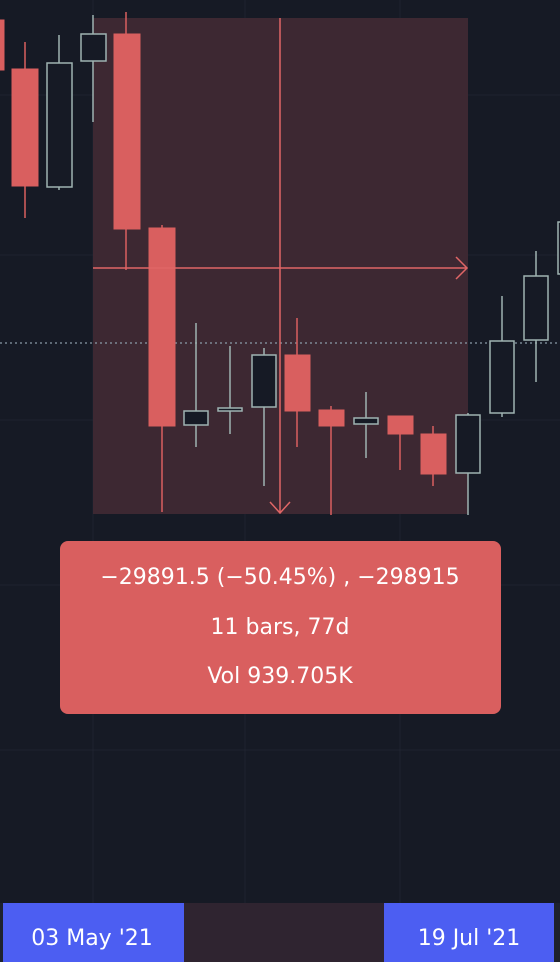 The image size is (560, 962). What do you see at coordinates (284, 932) in the screenshot?
I see `time-range` at bounding box center [284, 932].